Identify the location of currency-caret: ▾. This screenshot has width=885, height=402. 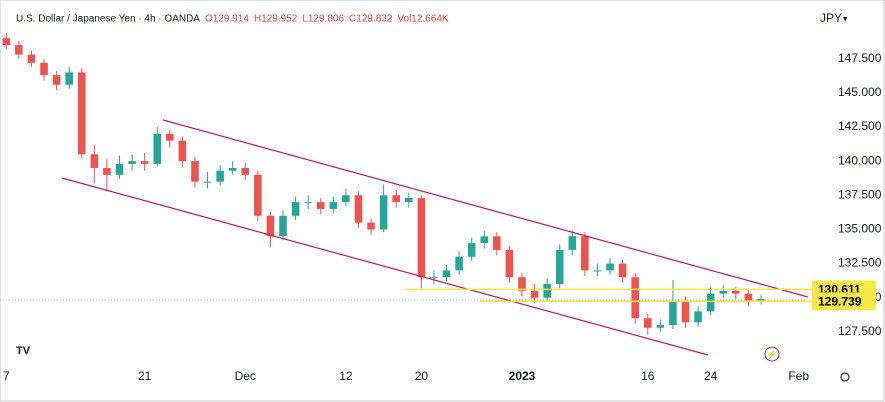
(845, 18).